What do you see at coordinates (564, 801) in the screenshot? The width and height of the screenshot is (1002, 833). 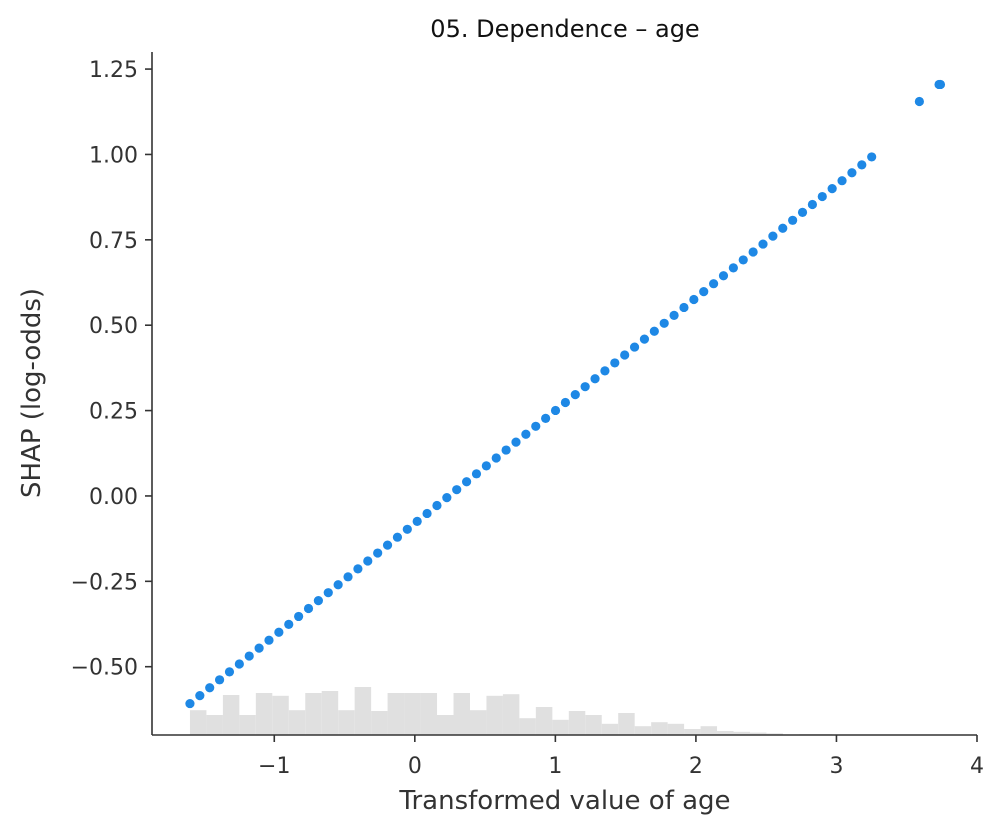 I see `x-axis-label: Transformed value of age` at bounding box center [564, 801].